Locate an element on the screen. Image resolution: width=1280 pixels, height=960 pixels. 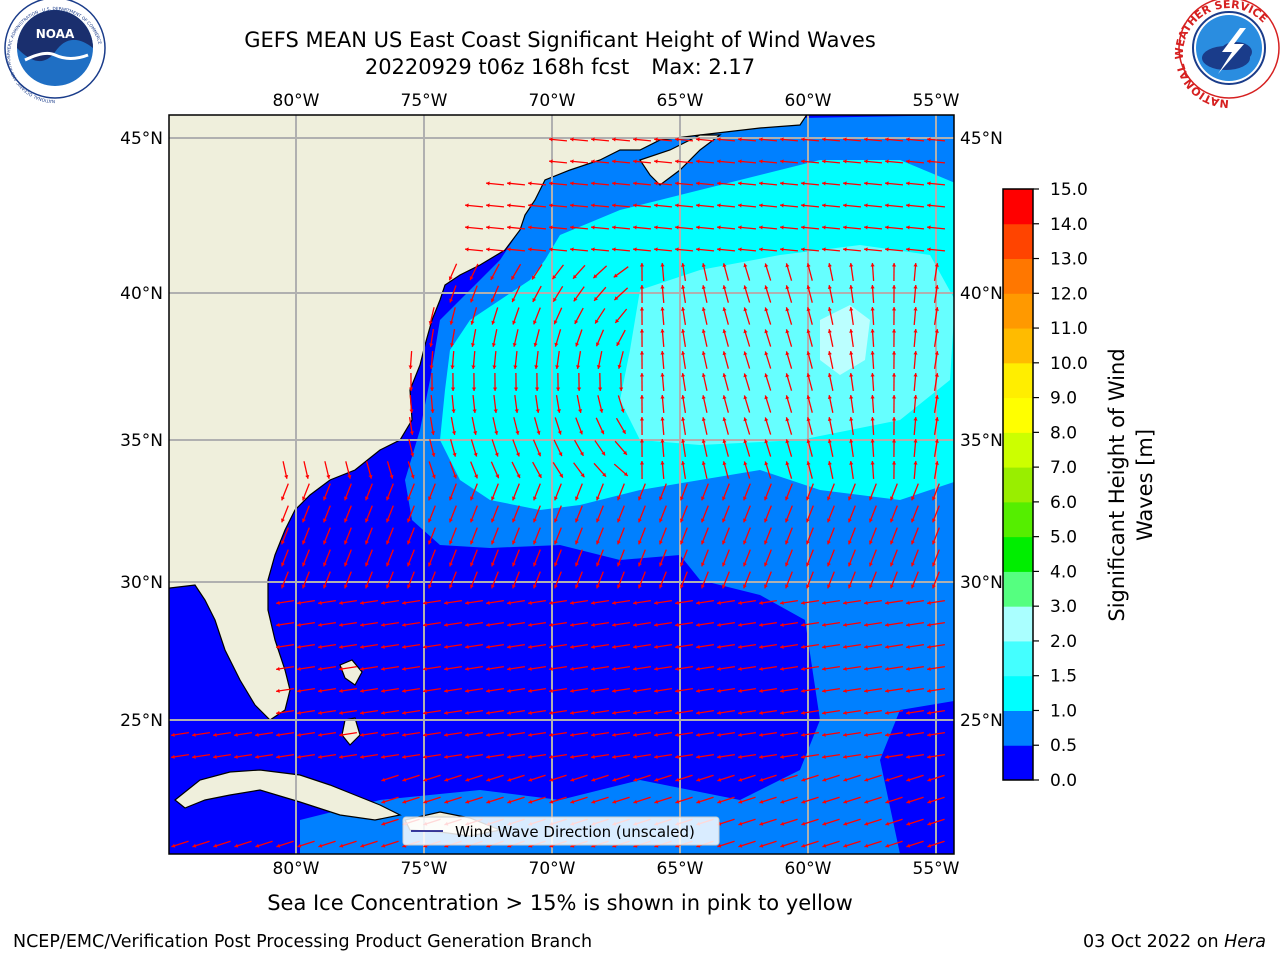
colorbar-tick-label: 3.0 is located at coordinates (1063, 607).